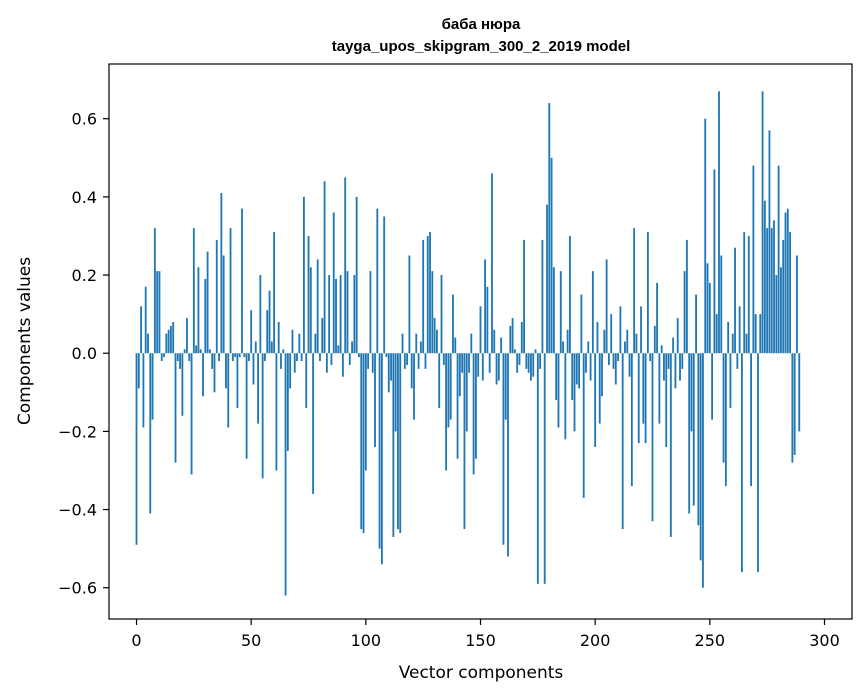 Image resolution: width=867 pixels, height=696 pixels. What do you see at coordinates (366, 640) in the screenshot?
I see `x-tick-label: 100` at bounding box center [366, 640].